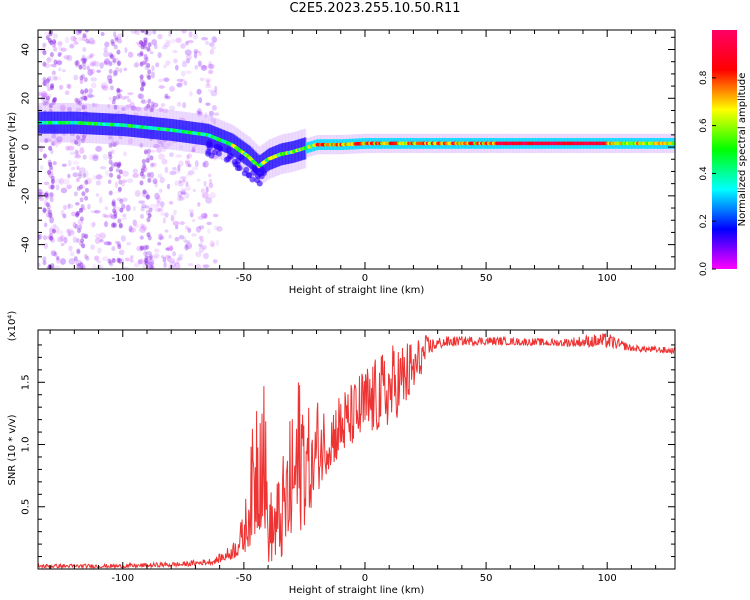  I want to click on colorbar, so click(724, 149).